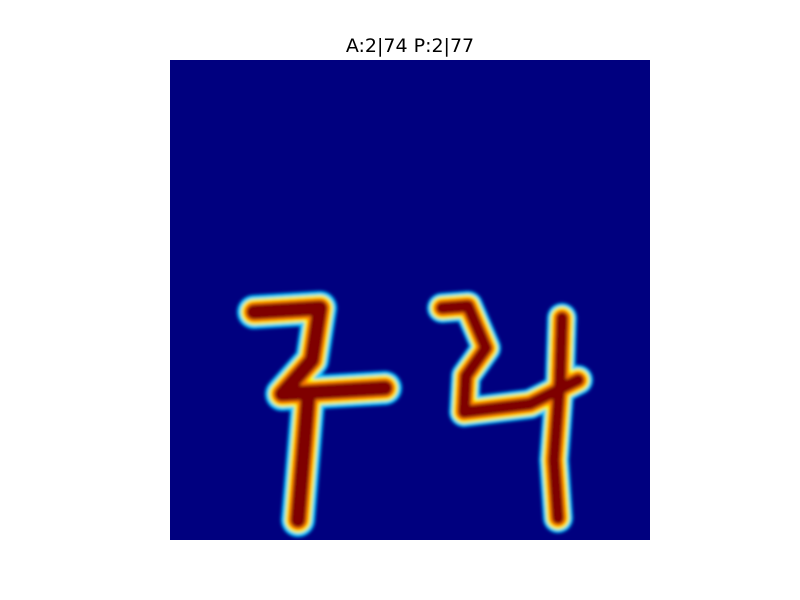 This screenshot has width=800, height=600. What do you see at coordinates (319, 414) in the screenshot?
I see `digit-seven-stroke` at bounding box center [319, 414].